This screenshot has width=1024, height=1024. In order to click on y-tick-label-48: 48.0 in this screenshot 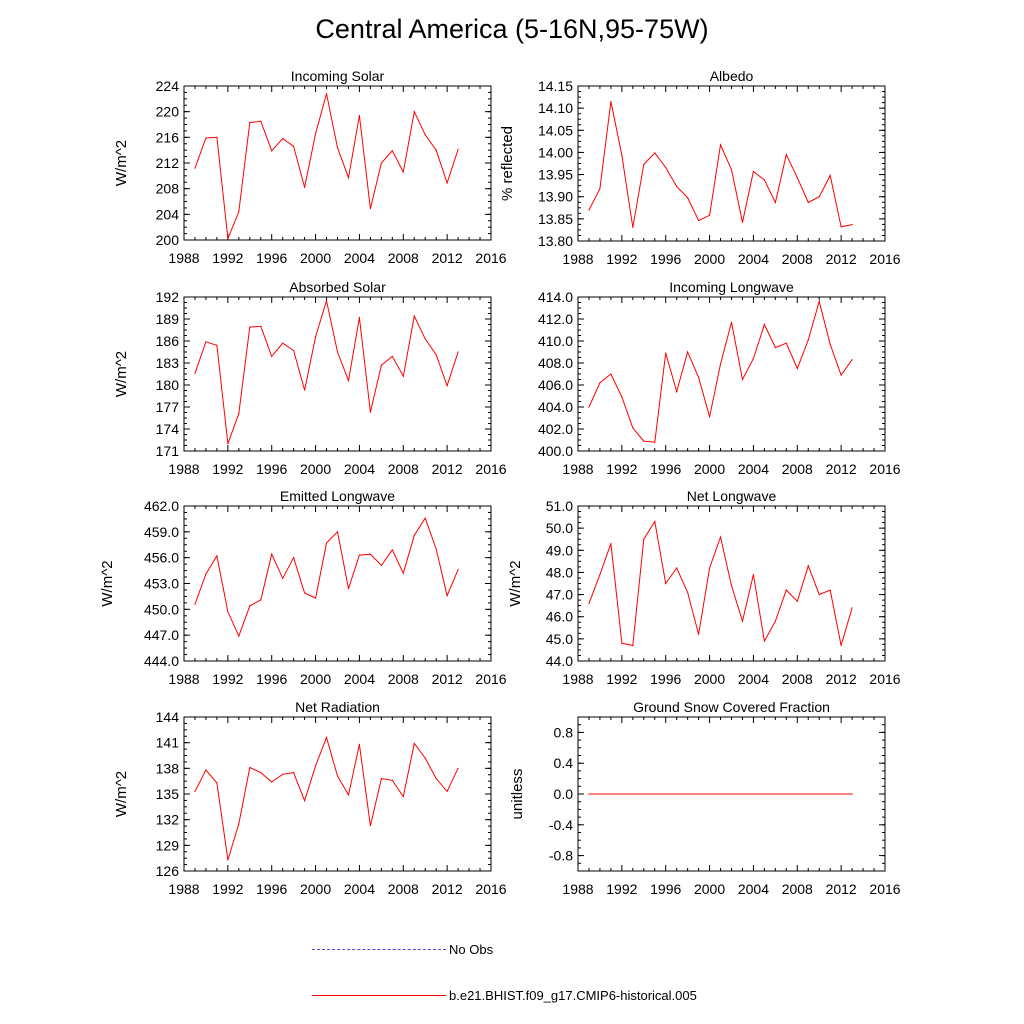, I will do `click(559, 572)`.